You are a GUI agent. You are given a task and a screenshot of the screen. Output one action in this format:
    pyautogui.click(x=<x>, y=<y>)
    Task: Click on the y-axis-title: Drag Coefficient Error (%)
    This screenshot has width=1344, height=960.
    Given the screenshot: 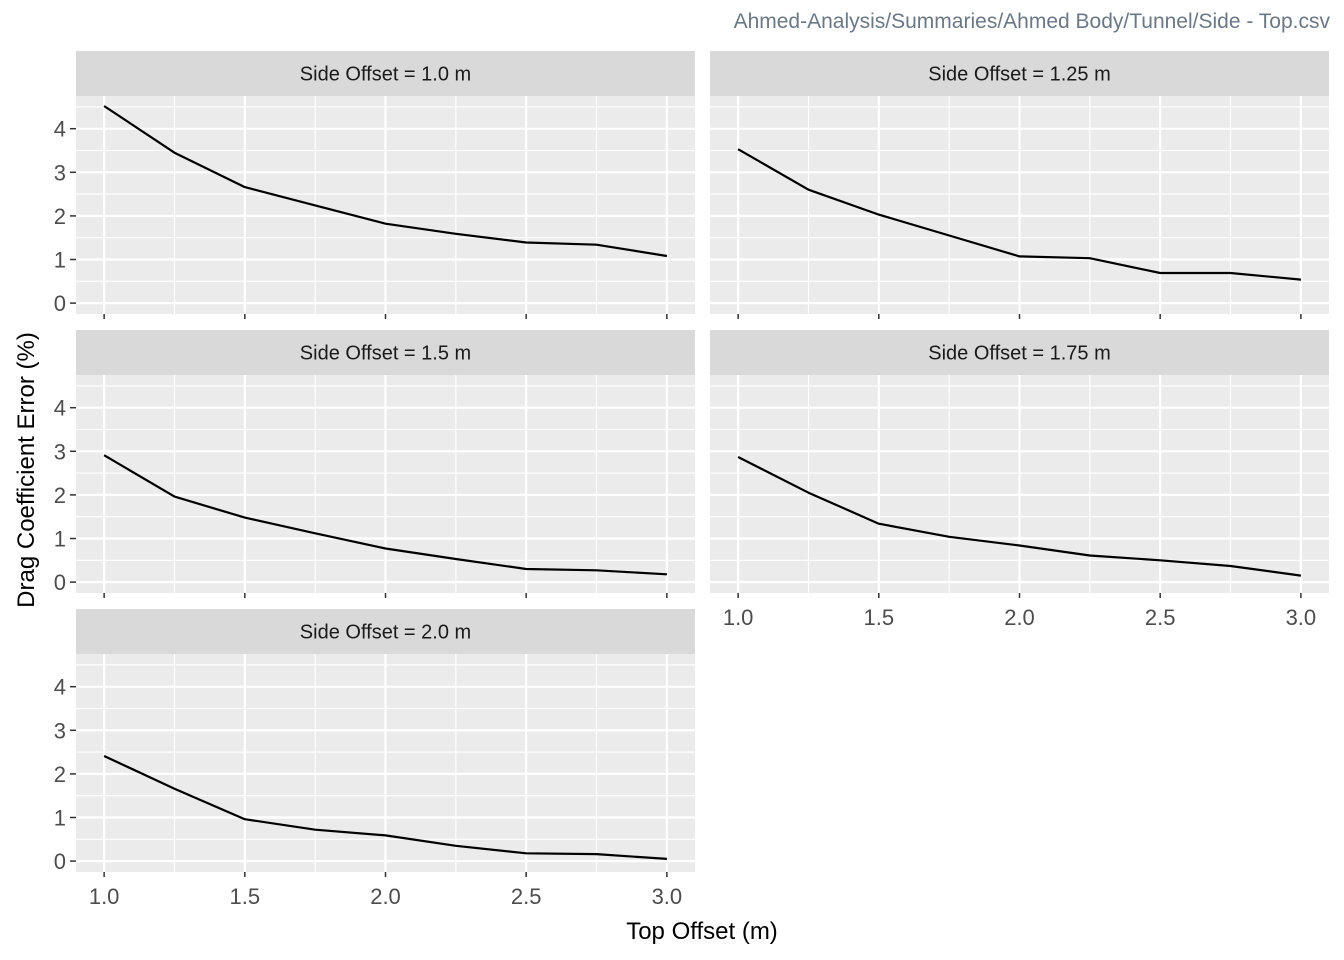 What is the action you would take?
    pyautogui.click(x=26, y=470)
    